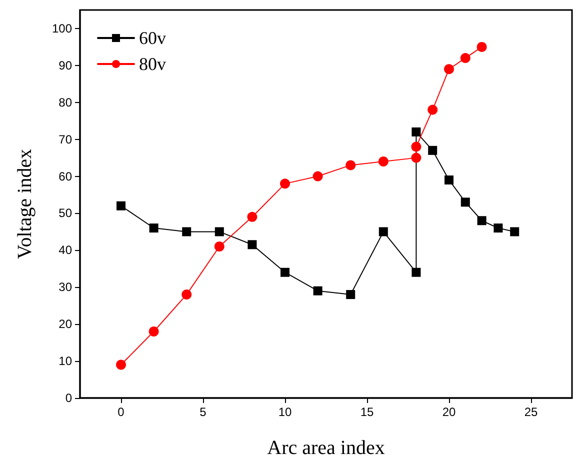  I want to click on y-tick-label: 90, so click(65, 65).